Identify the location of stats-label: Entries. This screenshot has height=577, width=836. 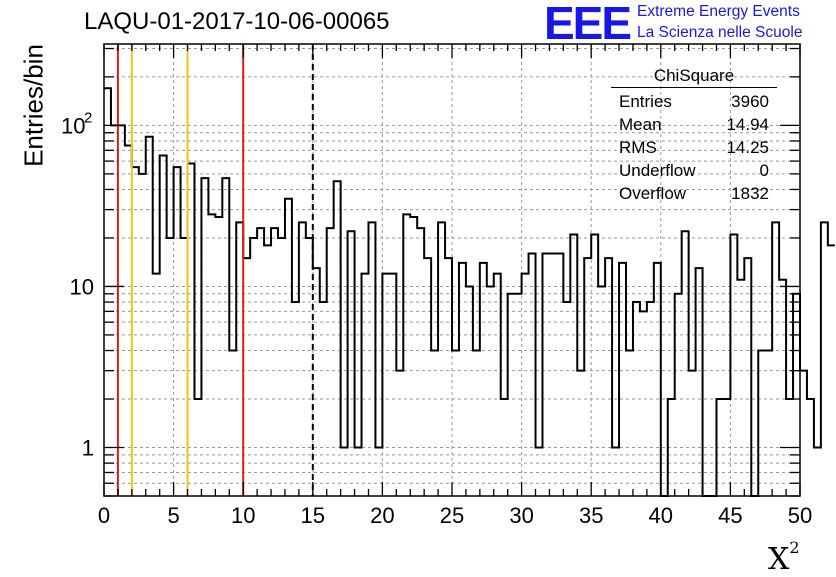
(645, 101).